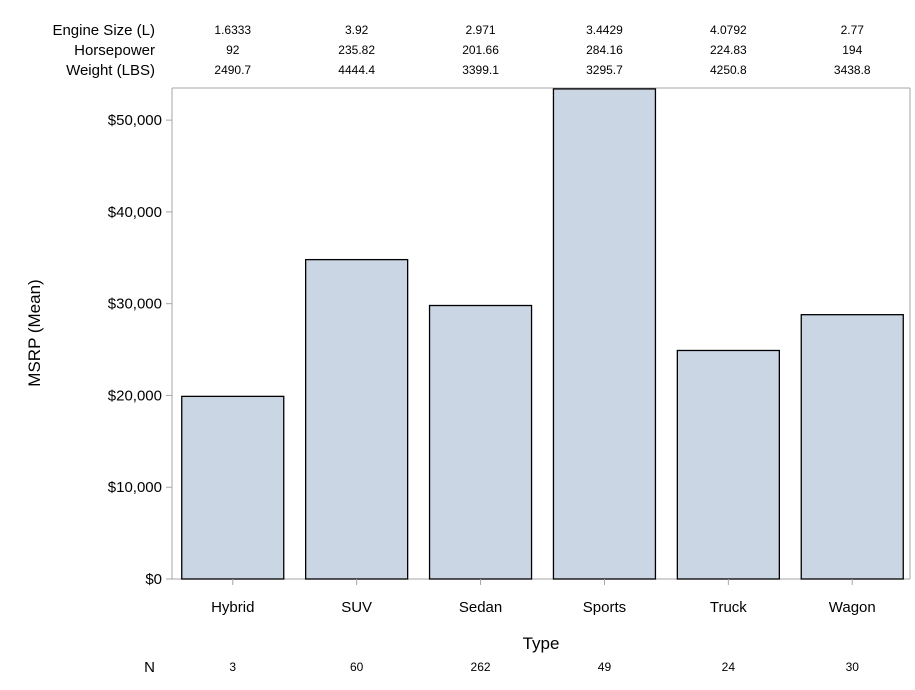 The height and width of the screenshot is (690, 915). Describe the element at coordinates (481, 30) in the screenshot. I see `top-table-cell: 2.971` at that location.